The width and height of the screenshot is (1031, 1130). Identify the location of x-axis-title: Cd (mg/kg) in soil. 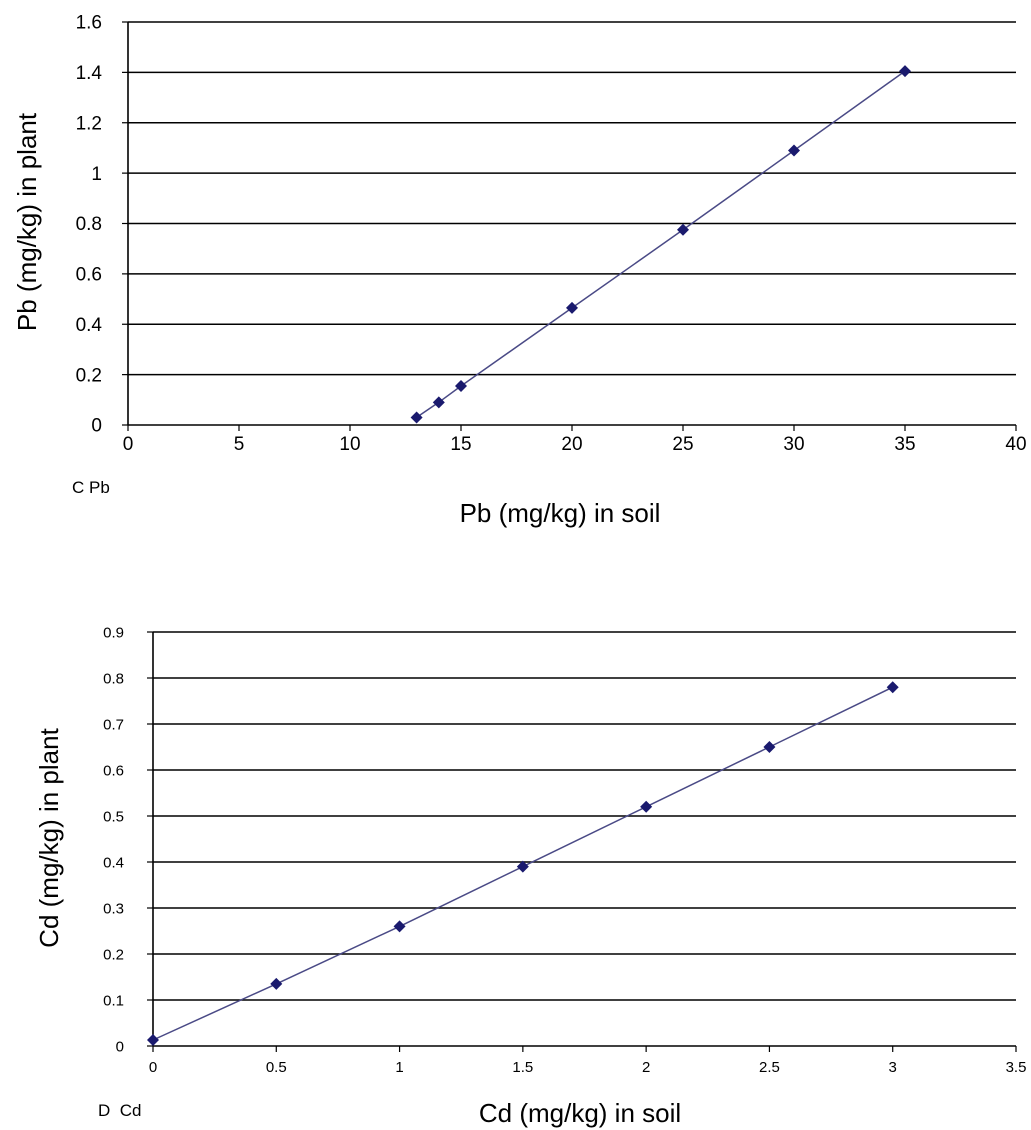
(580, 1113).